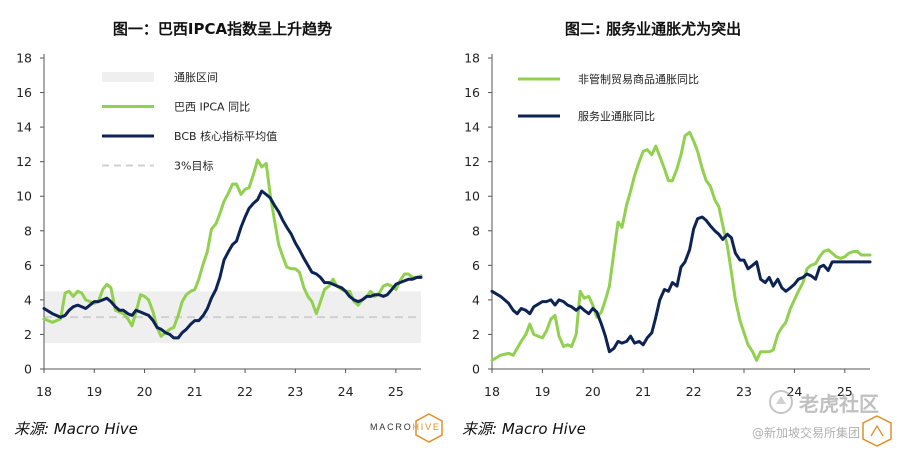  I want to click on legend-item: 通胀区间, so click(160, 77).